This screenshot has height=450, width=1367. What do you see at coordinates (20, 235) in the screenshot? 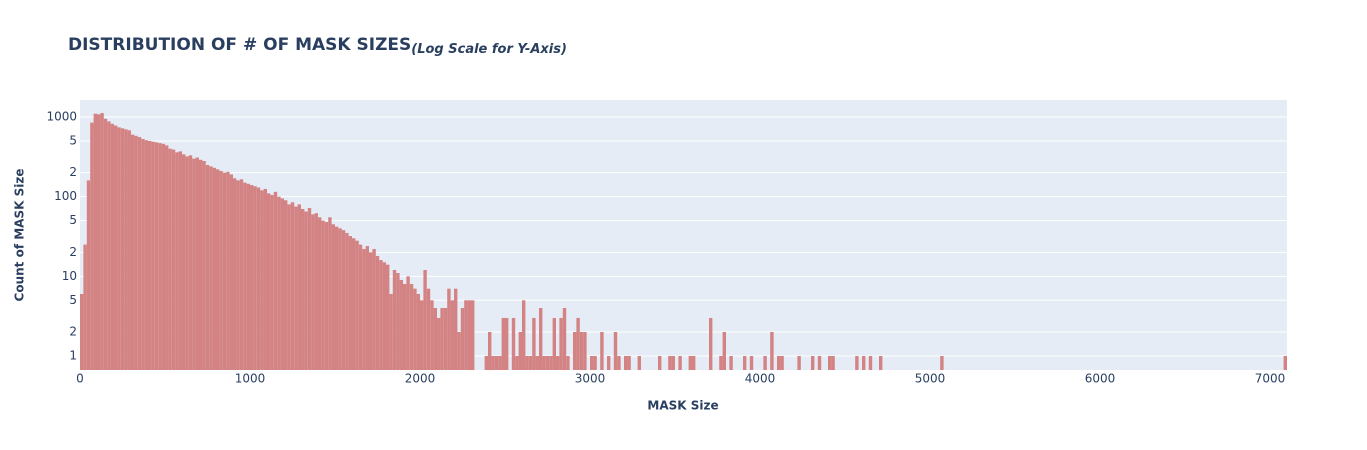
I see `y-axis-title: Count of MASK Size` at bounding box center [20, 235].